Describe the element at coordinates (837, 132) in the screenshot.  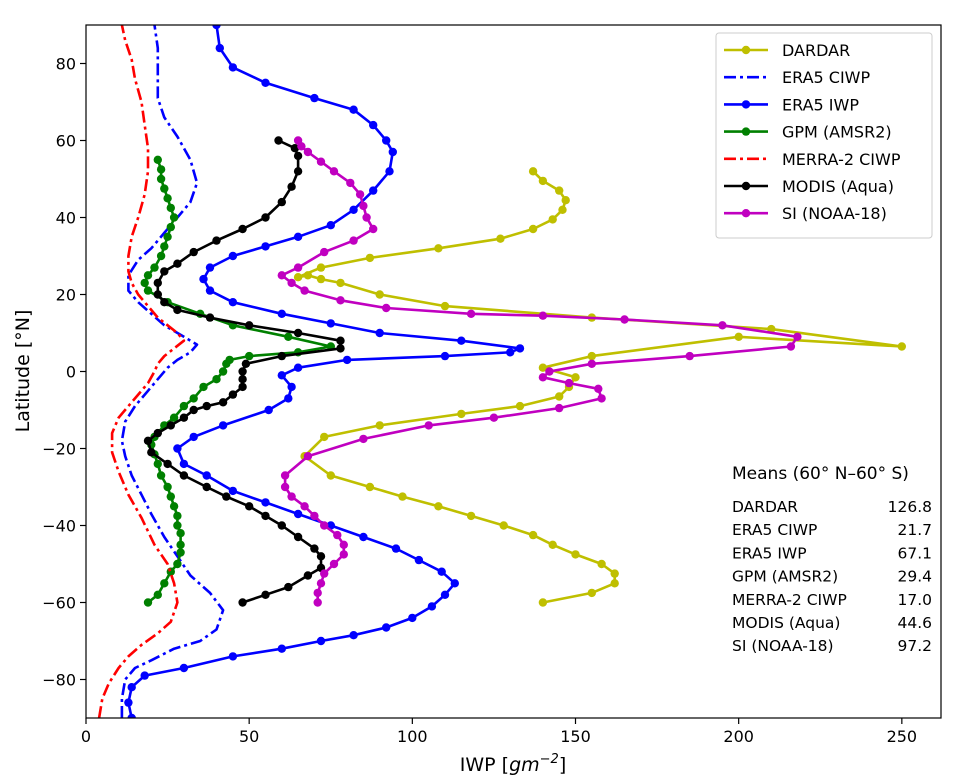
I see `legend-label: GPM (AMSR2)` at that location.